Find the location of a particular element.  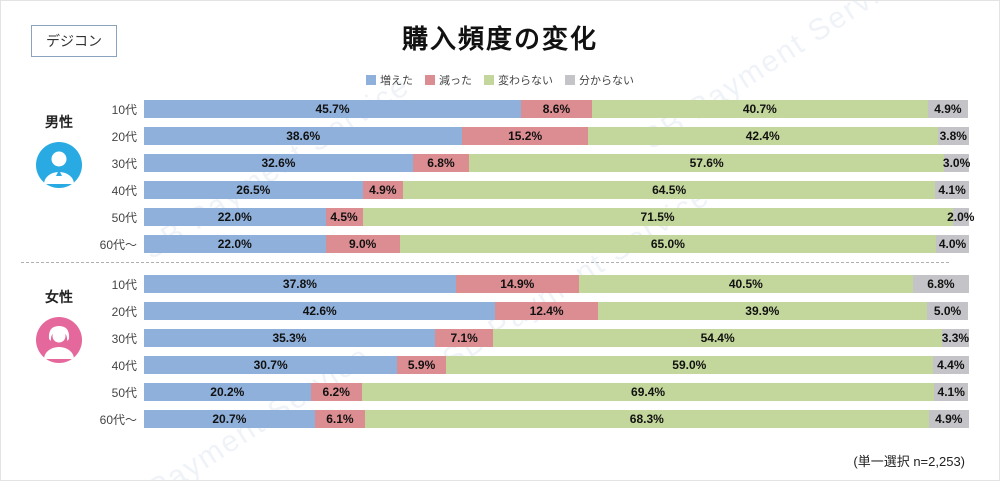

bar-value-label: 20.7% is located at coordinates (229, 419).